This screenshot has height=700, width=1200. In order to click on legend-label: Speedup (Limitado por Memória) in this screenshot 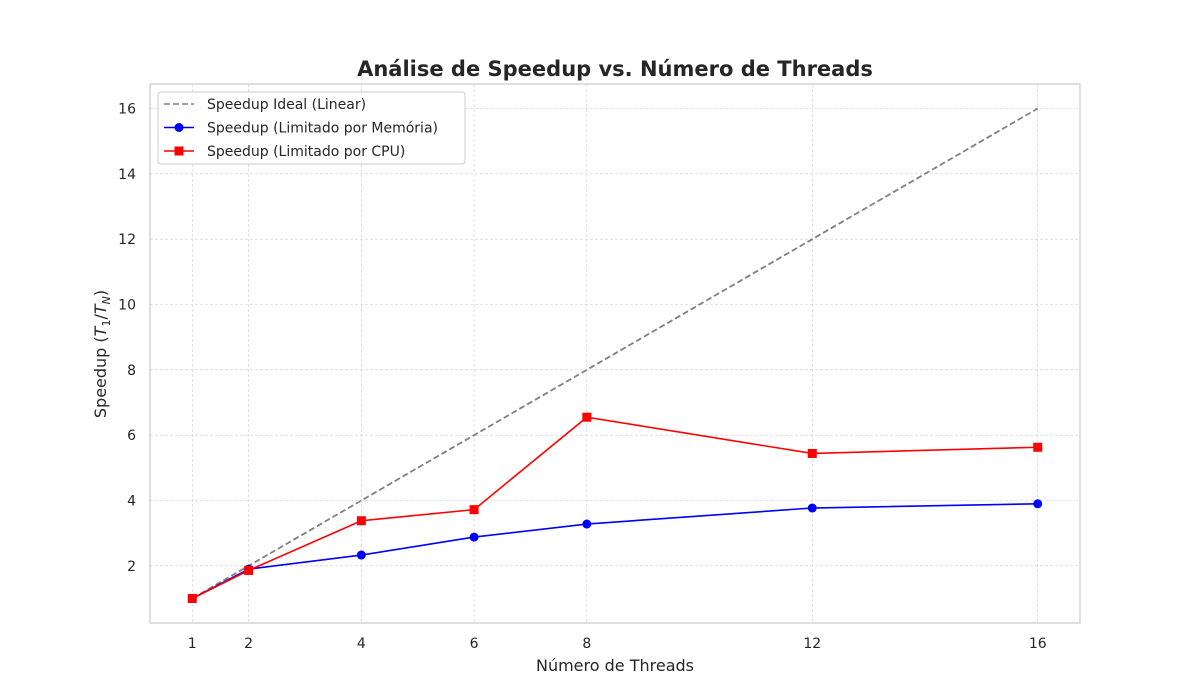, I will do `click(322, 129)`.